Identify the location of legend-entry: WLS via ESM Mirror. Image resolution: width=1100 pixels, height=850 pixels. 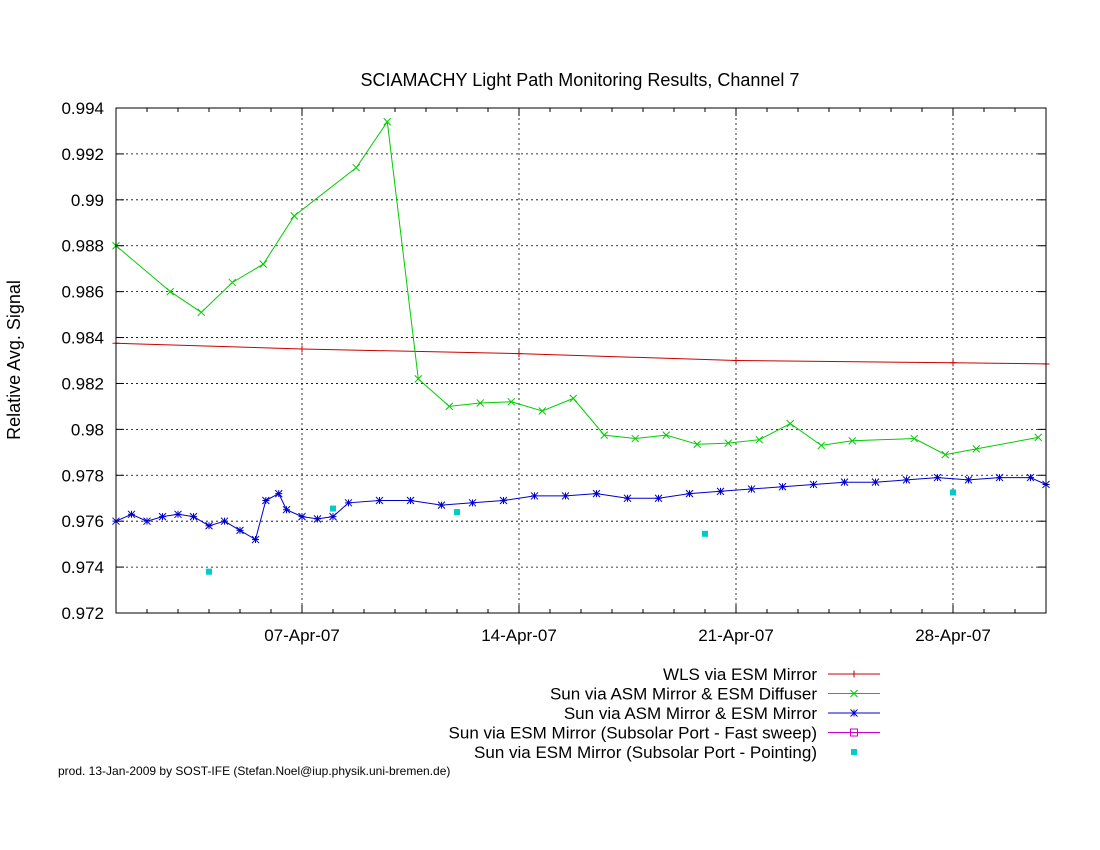
(771, 674).